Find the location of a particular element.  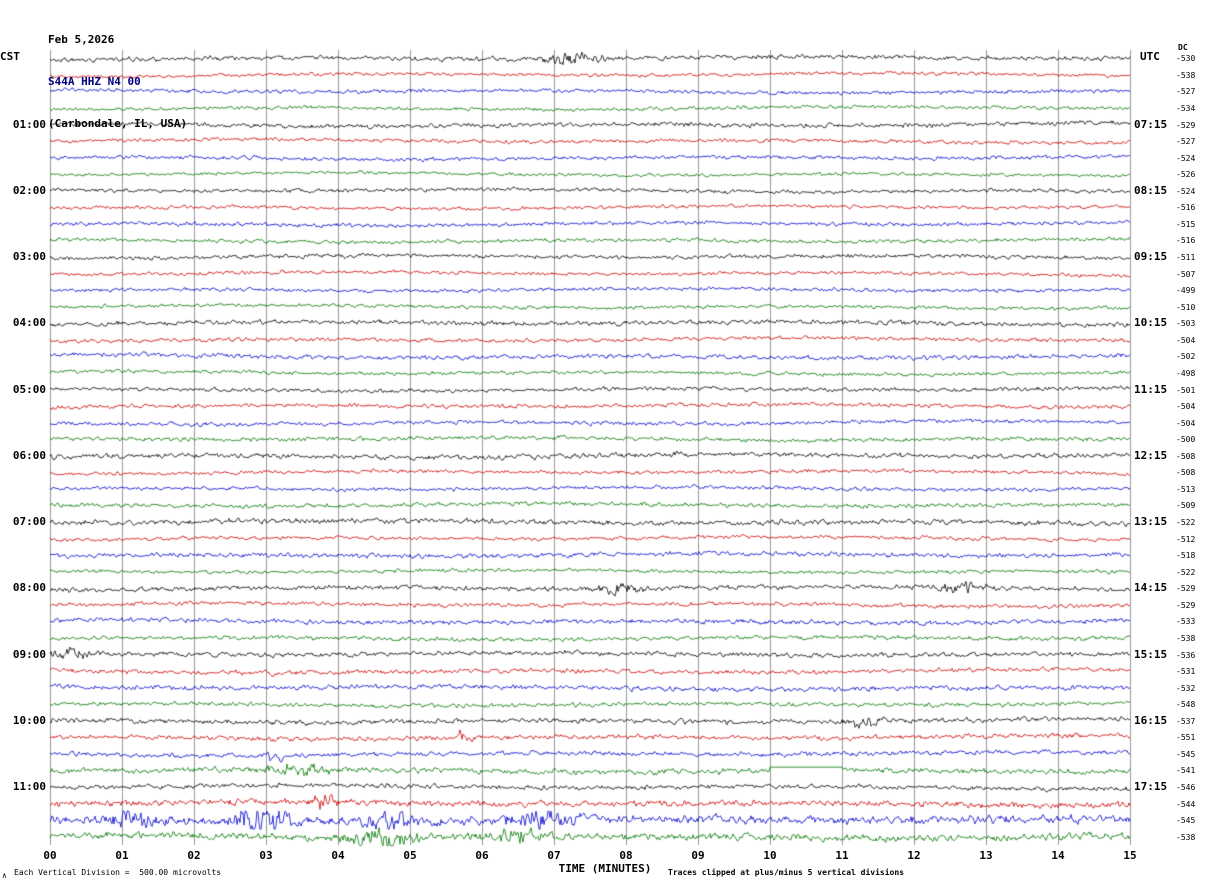

minute-tick-label: 03 is located at coordinates (266, 855).